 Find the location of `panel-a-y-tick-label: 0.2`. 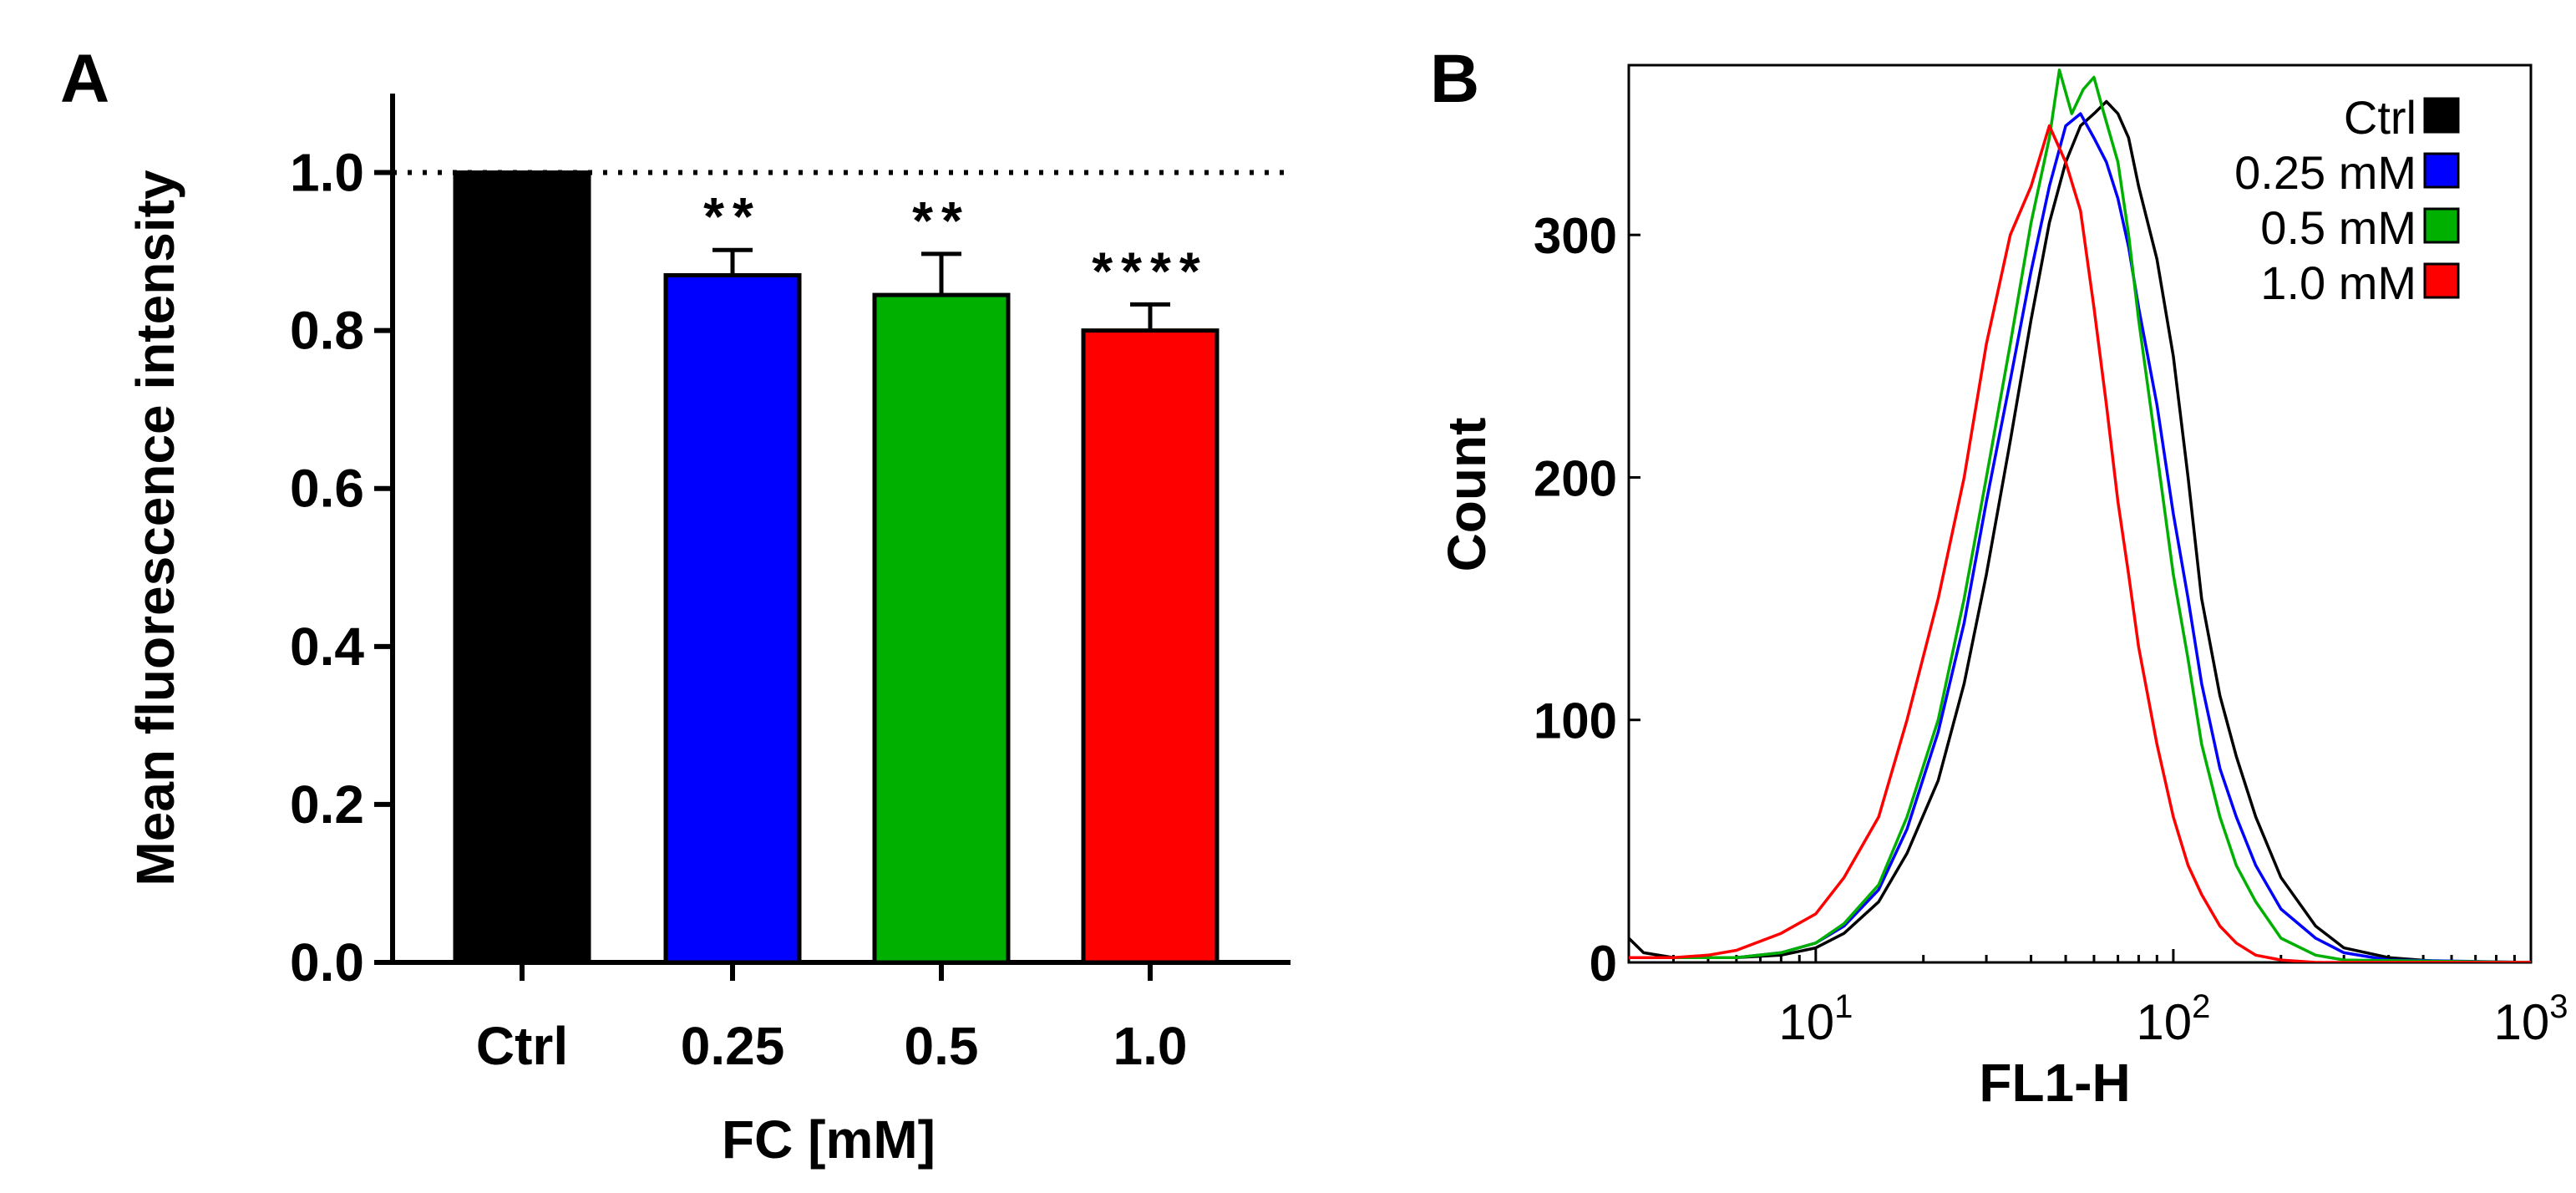

panel-a-y-tick-label: 0.2 is located at coordinates (327, 805).